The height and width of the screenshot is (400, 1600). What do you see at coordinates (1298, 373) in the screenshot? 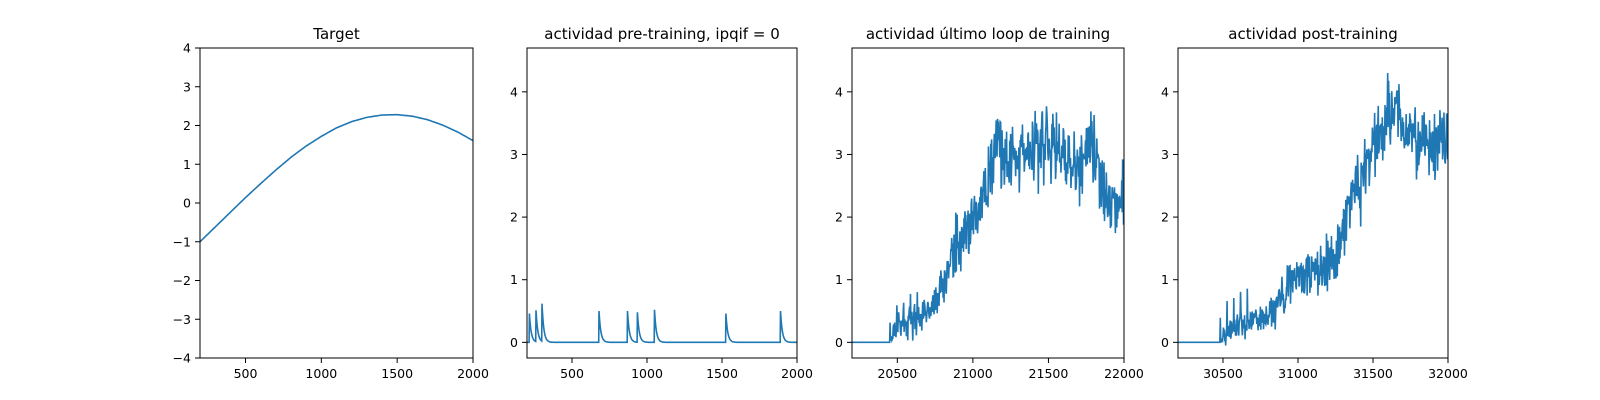
I see `x-tick-label: 31000` at bounding box center [1298, 373].